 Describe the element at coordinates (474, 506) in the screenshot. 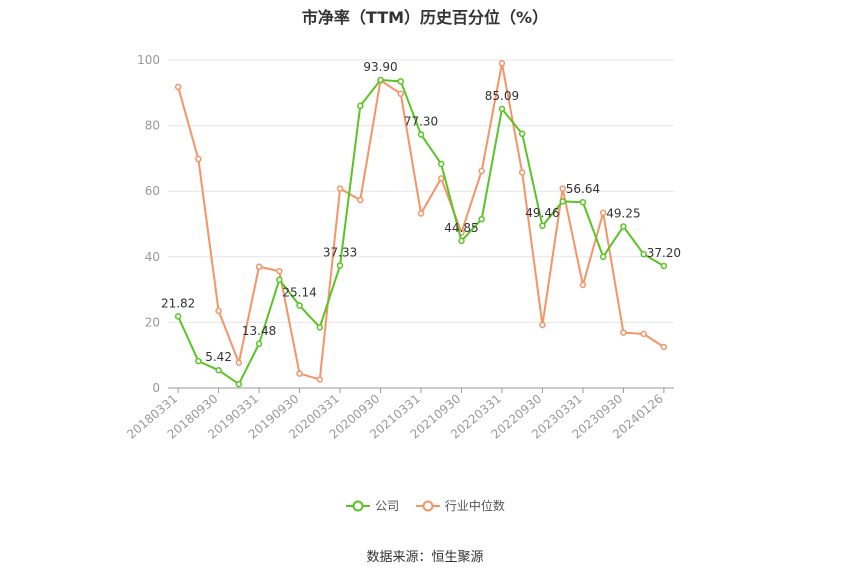

I see `legend-industry-label: 行业中位数` at that location.